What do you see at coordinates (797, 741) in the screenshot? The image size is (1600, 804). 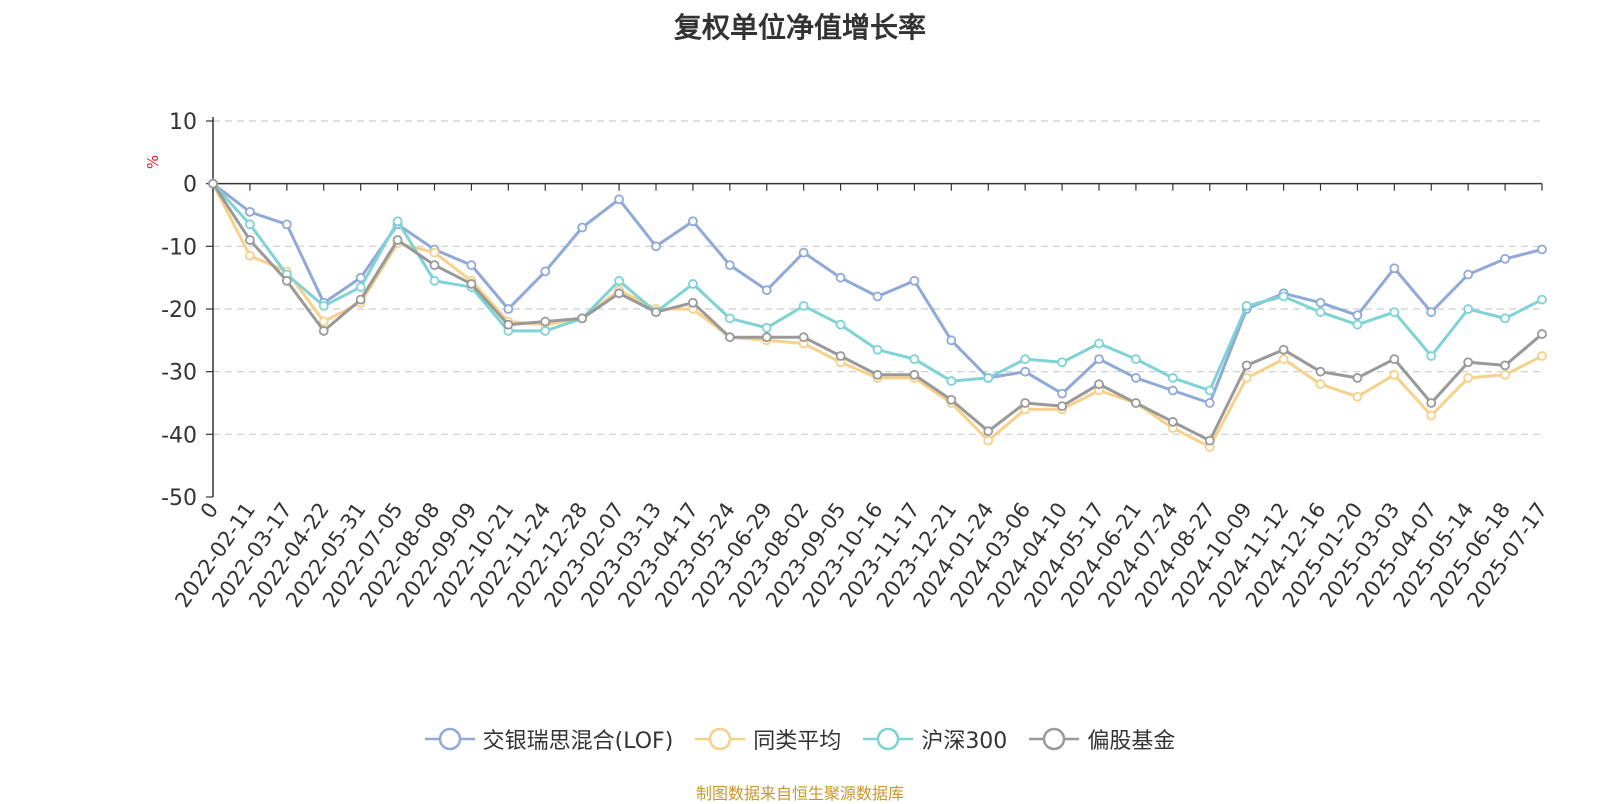 I see `legend-label: 同类平均` at bounding box center [797, 741].